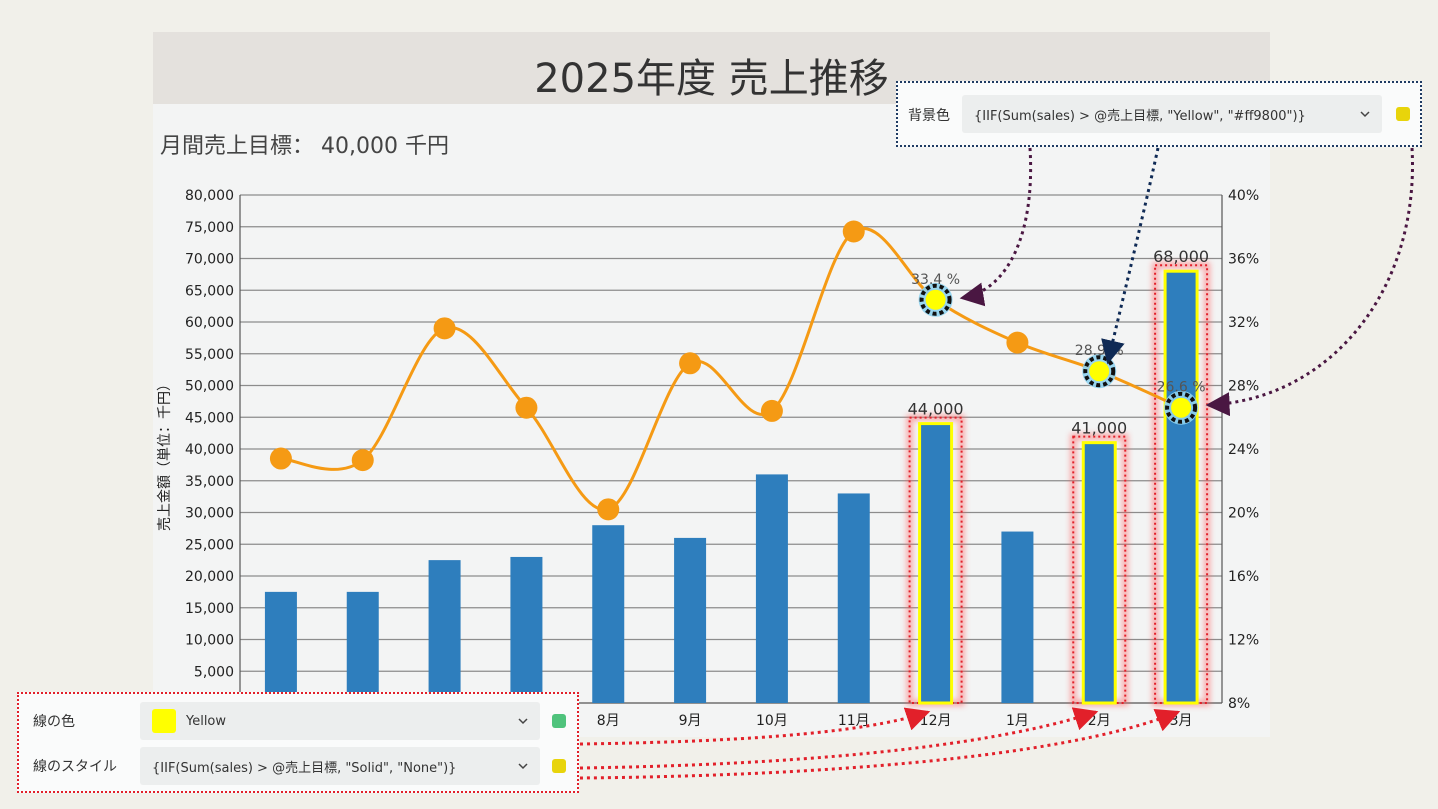 The image size is (1438, 809). I want to click on bar-data-label: 41,000, so click(1099, 428).